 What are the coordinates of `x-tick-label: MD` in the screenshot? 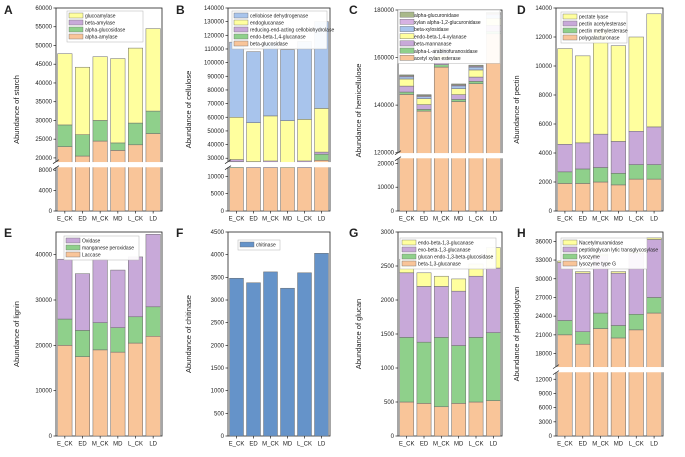 It's located at (619, 445).